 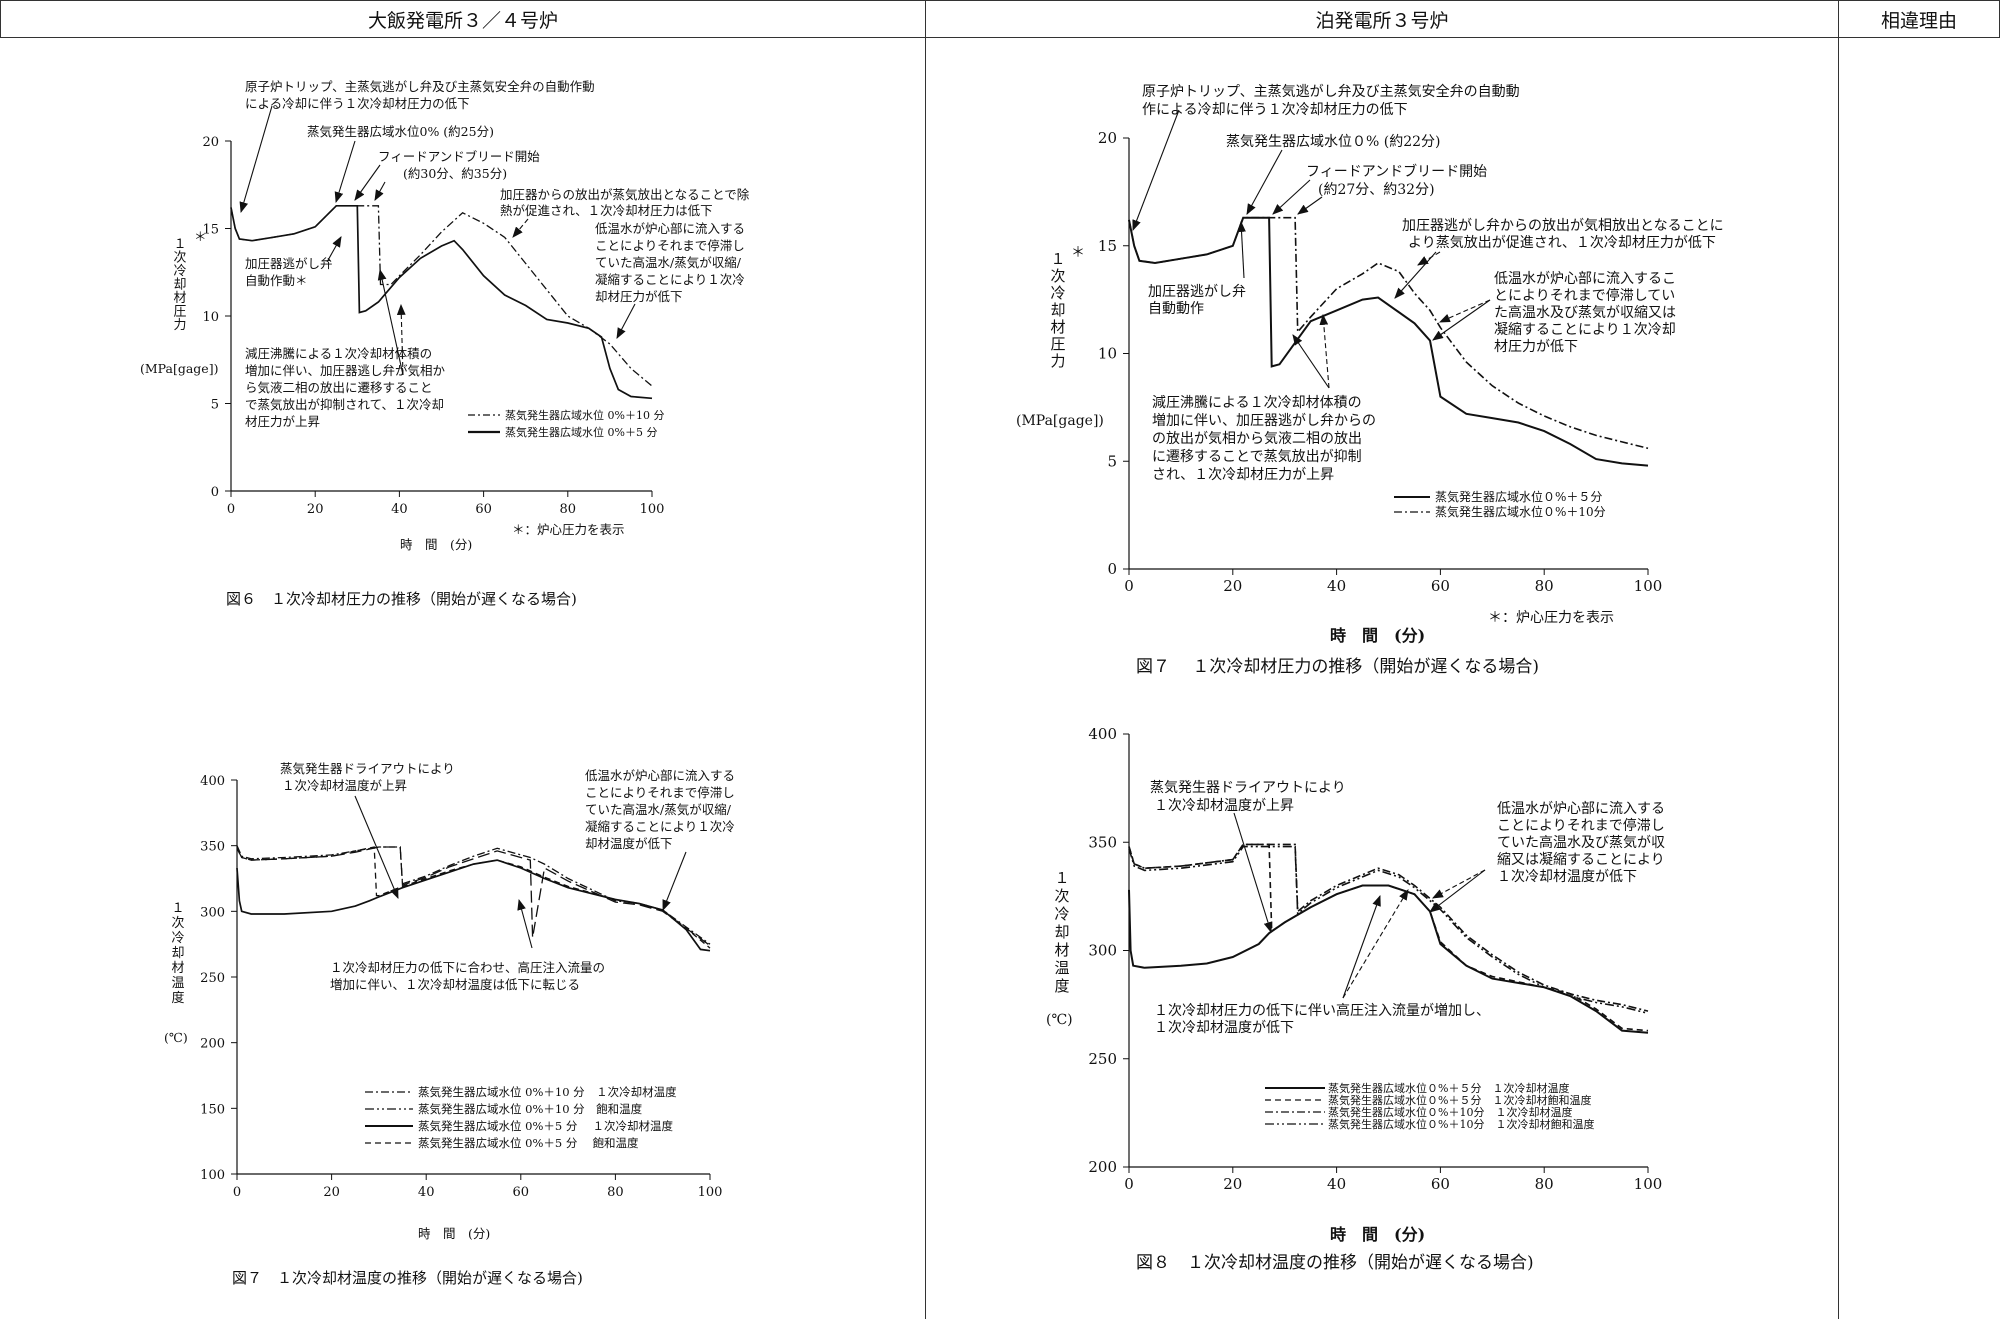 What do you see at coordinates (568, 509) in the screenshot?
I see `x-tick-label: 80` at bounding box center [568, 509].